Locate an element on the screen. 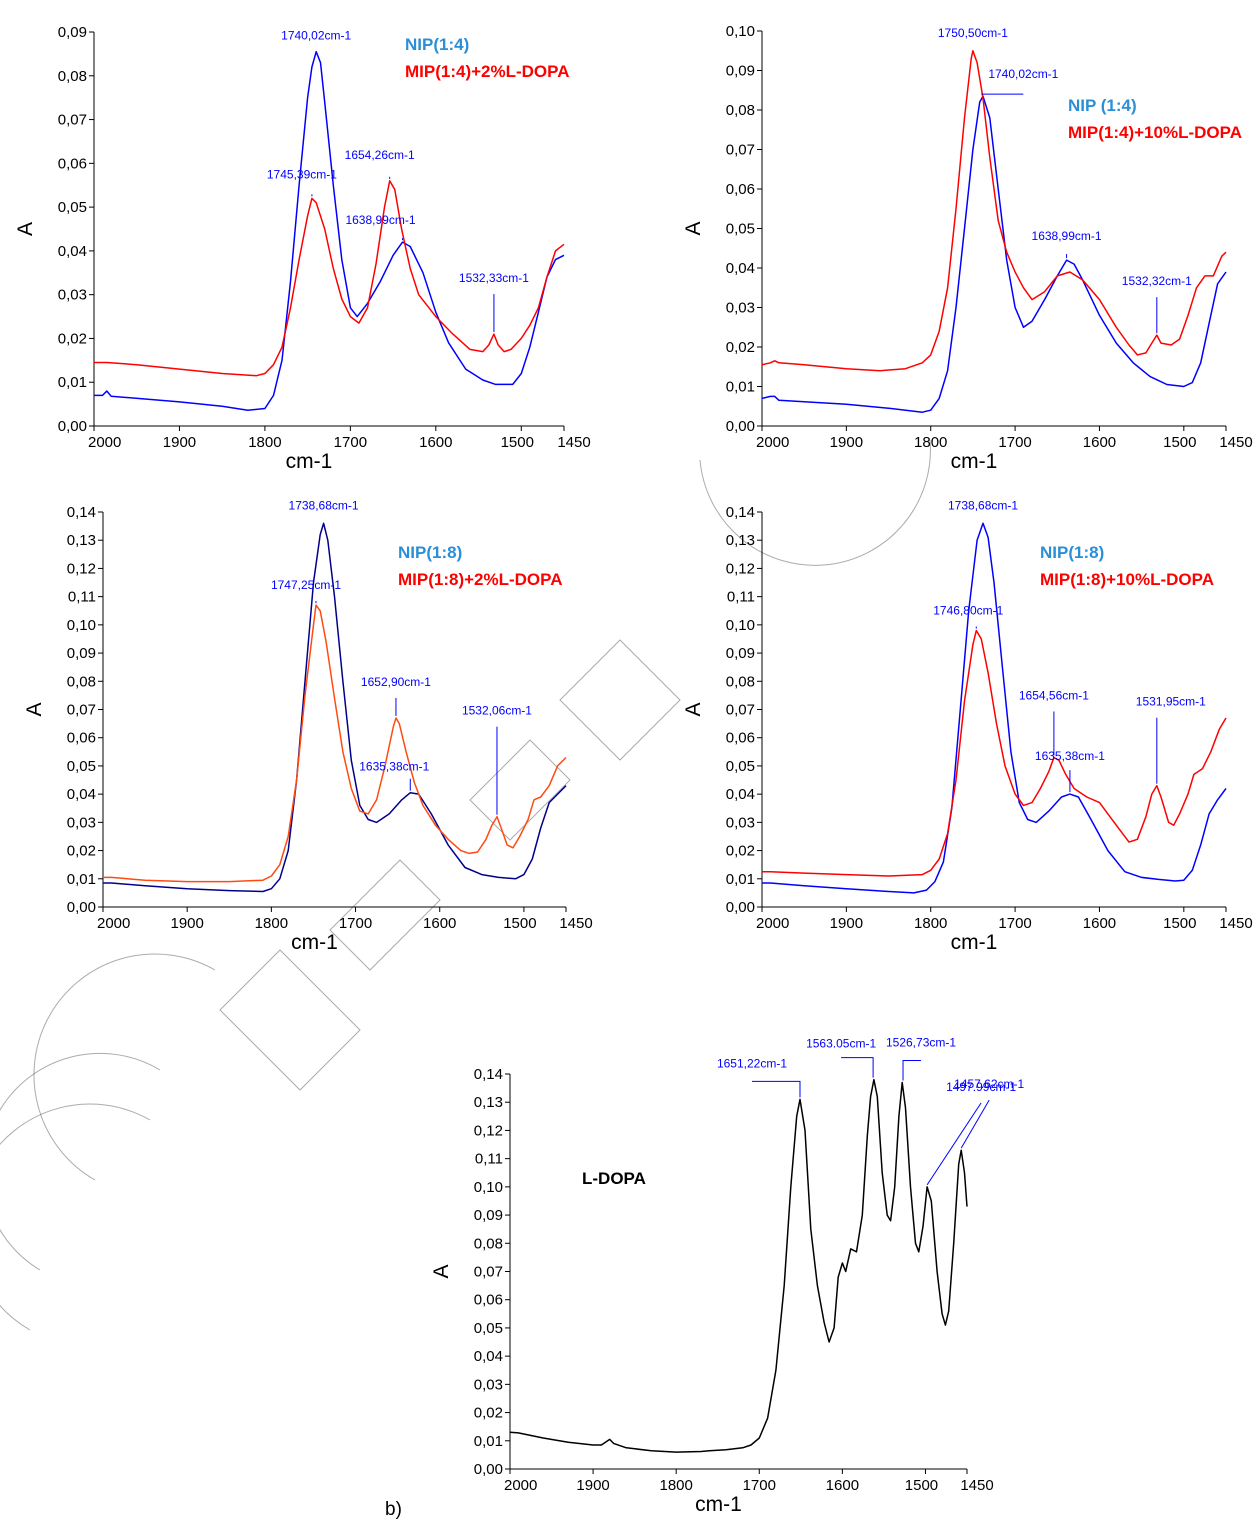 The width and height of the screenshot is (1259, 1528). peak-annotation: 1638,99cm-1 is located at coordinates (1067, 244).